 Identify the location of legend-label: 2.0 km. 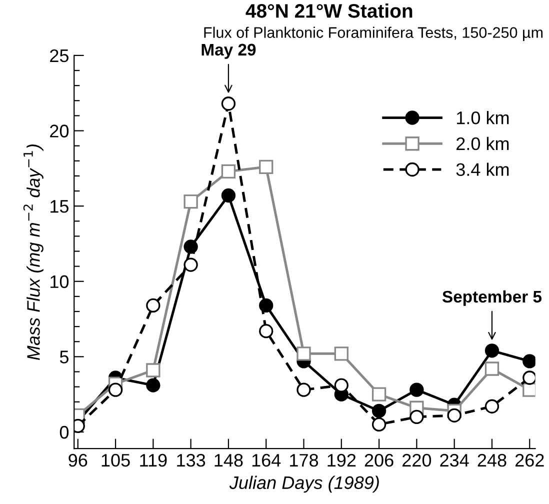
(482, 143).